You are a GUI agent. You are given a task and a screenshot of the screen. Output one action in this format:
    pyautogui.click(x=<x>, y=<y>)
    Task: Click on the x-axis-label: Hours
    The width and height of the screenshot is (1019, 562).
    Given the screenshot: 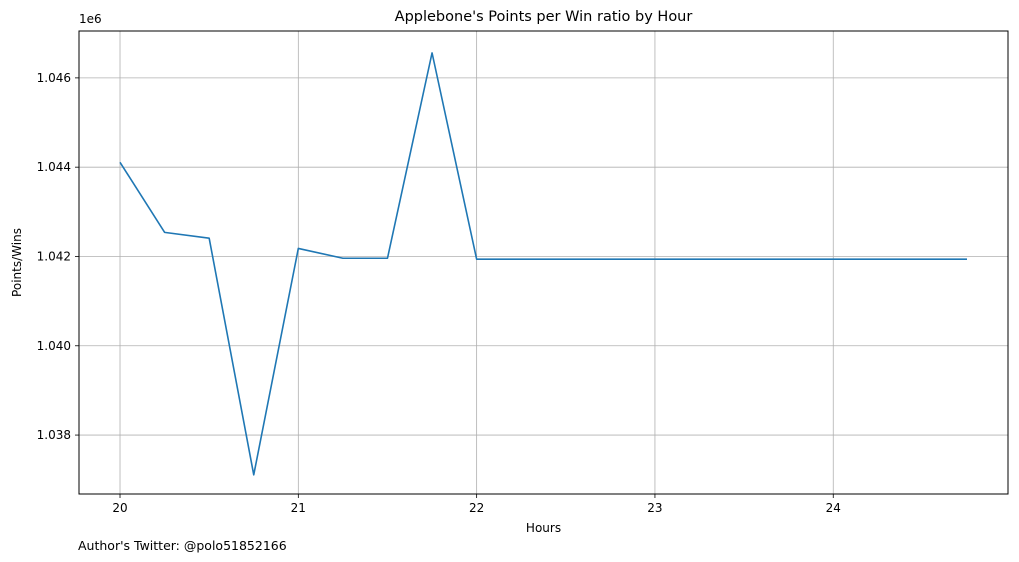 What is the action you would take?
    pyautogui.click(x=543, y=528)
    